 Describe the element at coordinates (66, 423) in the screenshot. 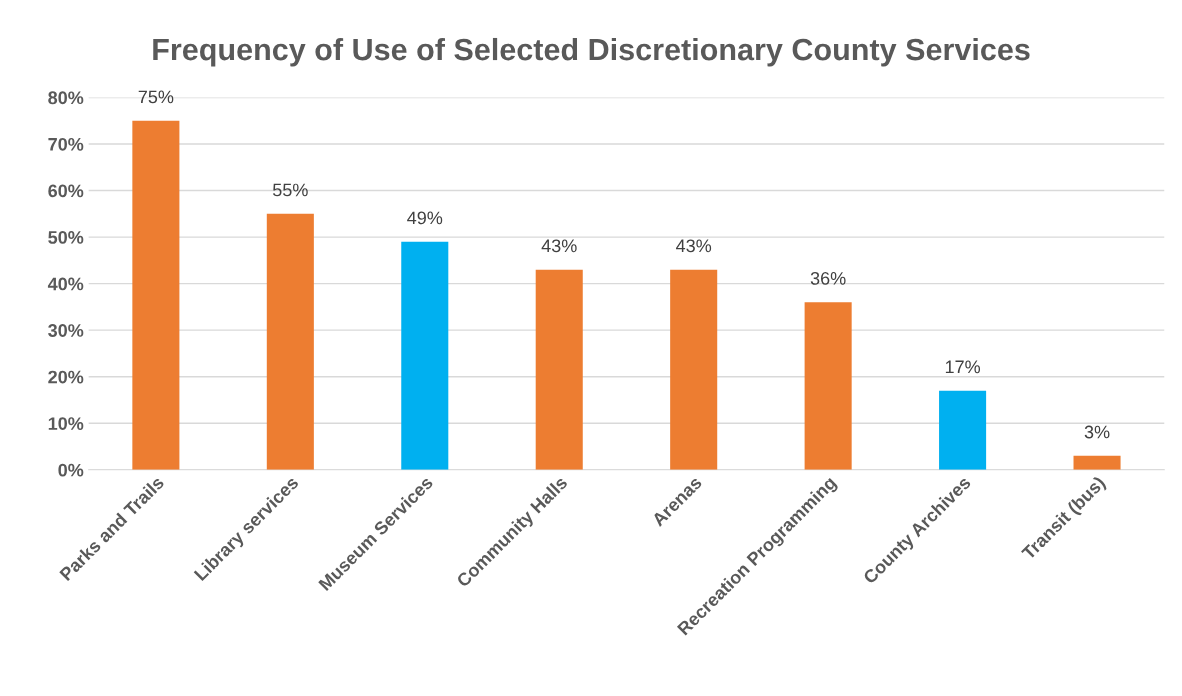

I see `y-tick-label: 10%` at that location.